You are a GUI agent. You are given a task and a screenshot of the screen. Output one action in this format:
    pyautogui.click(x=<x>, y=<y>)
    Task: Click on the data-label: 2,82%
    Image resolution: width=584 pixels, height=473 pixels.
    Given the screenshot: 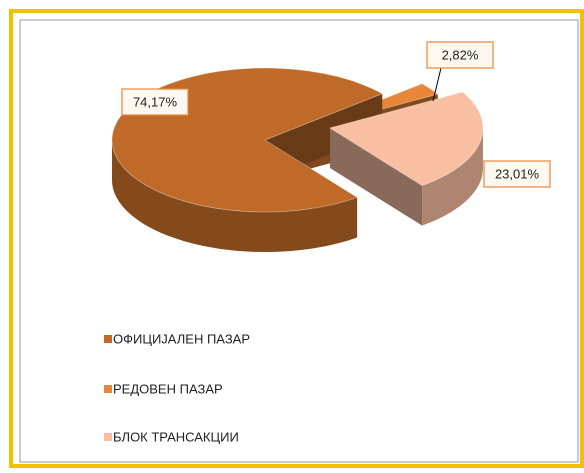 What is the action you would take?
    pyautogui.click(x=460, y=54)
    